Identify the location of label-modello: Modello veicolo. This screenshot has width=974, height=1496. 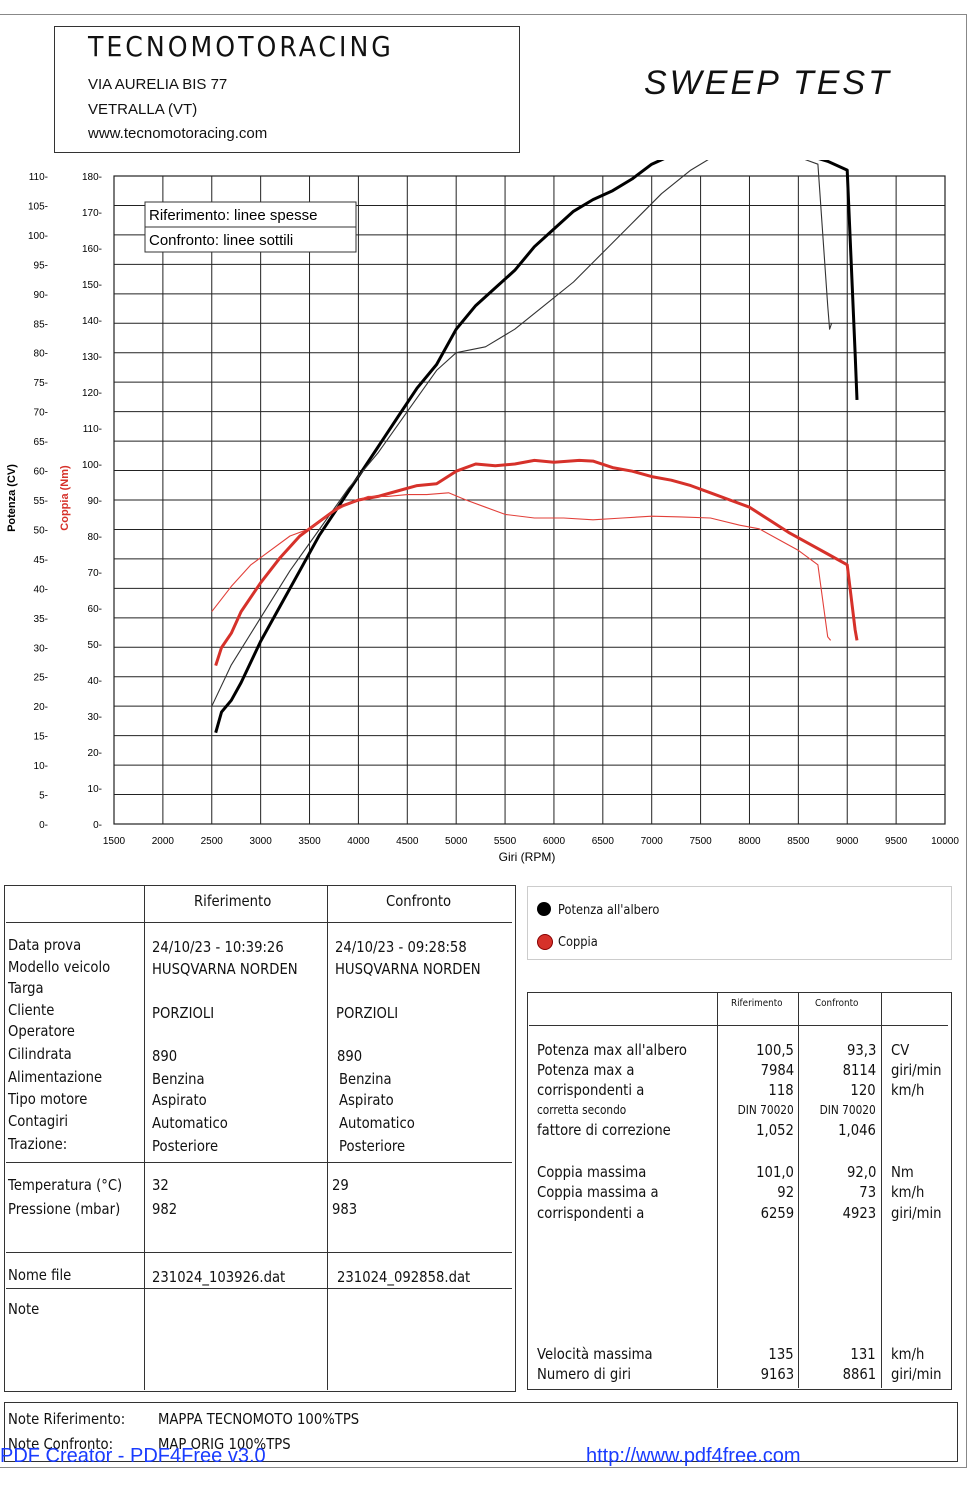
(59, 967).